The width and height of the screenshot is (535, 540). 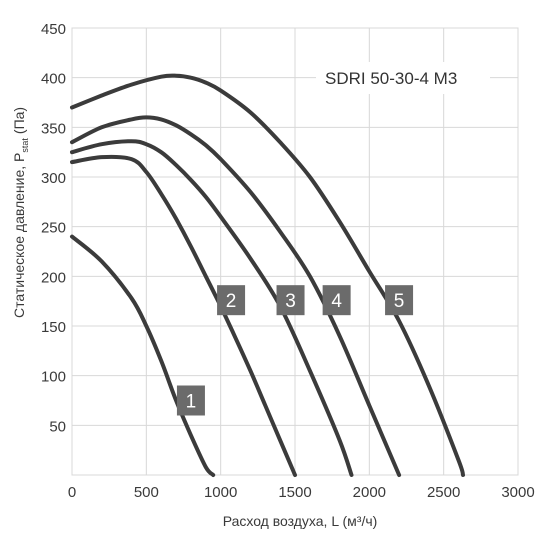 What do you see at coordinates (25, 145) in the screenshot?
I see `y-axis-title-subscript: stat` at bounding box center [25, 145].